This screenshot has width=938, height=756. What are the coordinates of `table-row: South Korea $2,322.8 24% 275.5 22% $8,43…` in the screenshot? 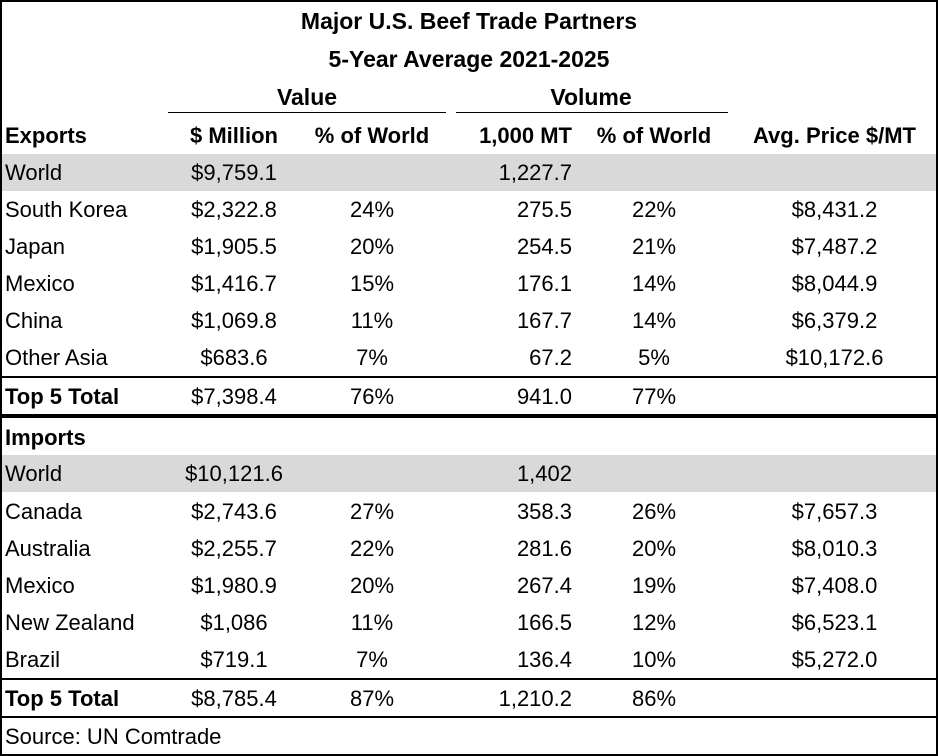 It's located at (469, 209).